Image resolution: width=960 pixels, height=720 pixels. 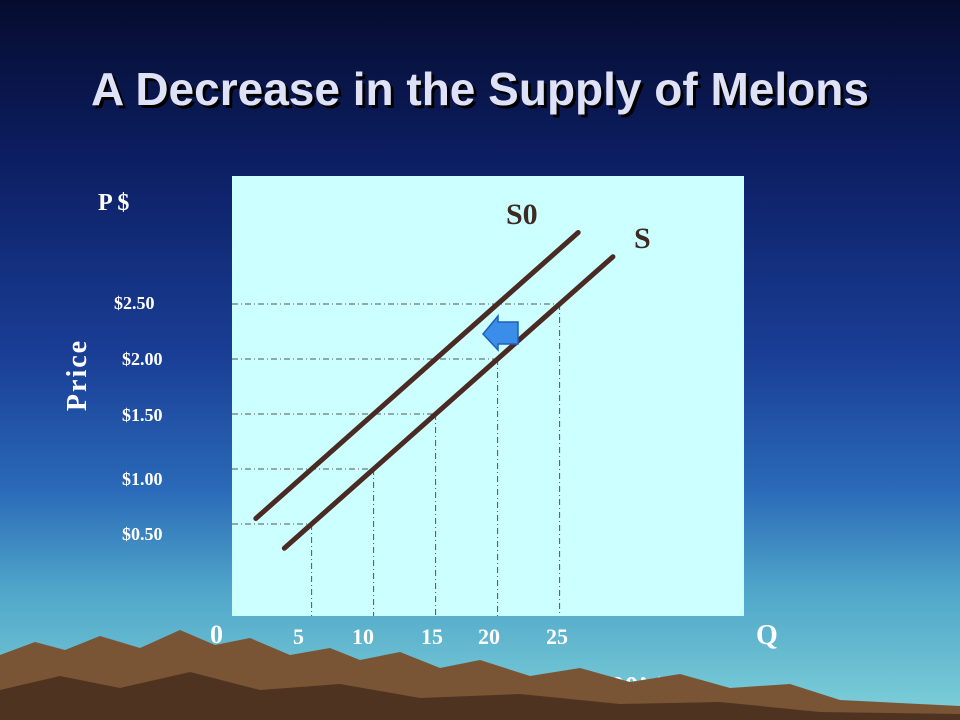 I want to click on series-label-s: S, so click(x=642, y=238).